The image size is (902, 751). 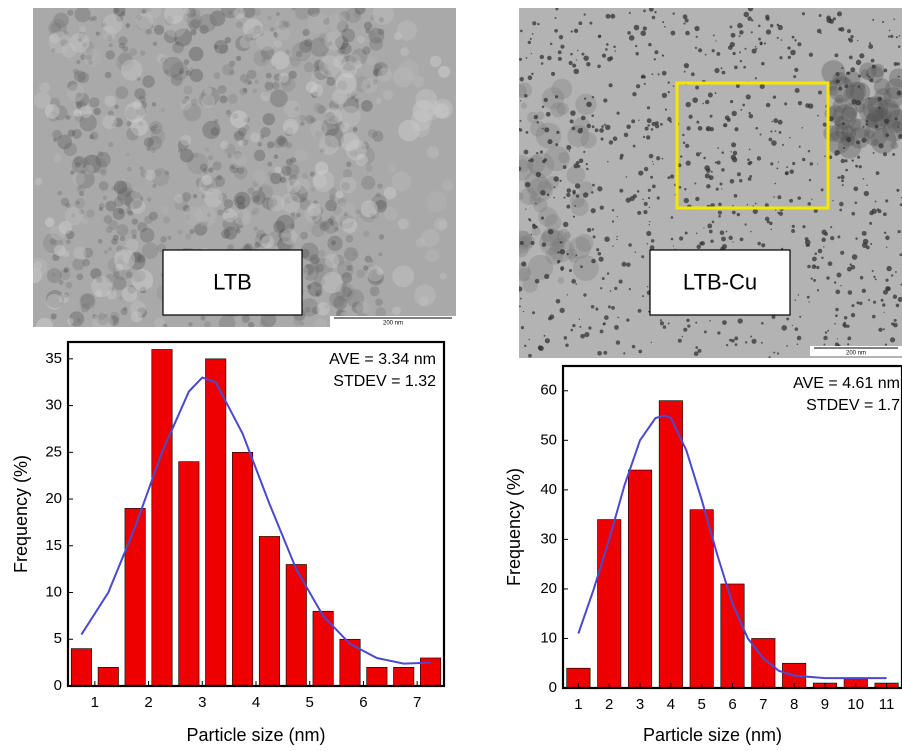 What do you see at coordinates (148, 702) in the screenshot?
I see `x-tick-label: 2` at bounding box center [148, 702].